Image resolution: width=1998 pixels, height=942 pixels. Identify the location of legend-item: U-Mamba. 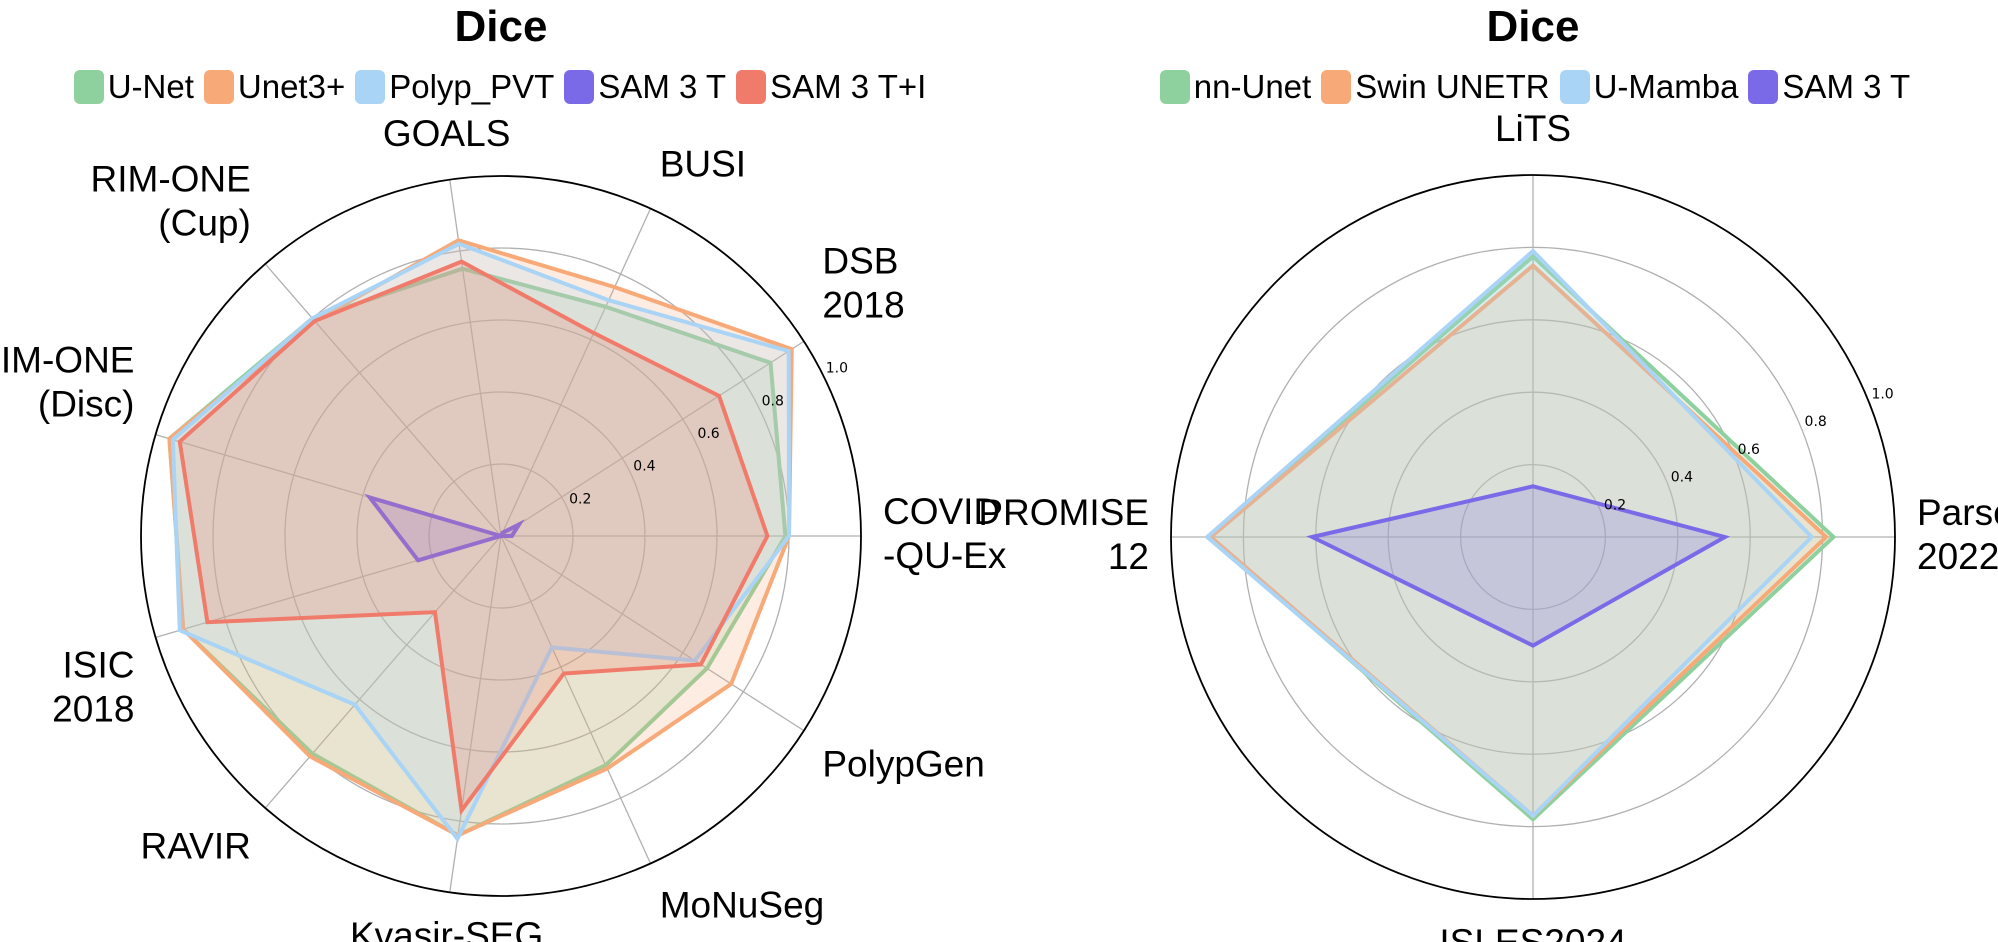
(1649, 87).